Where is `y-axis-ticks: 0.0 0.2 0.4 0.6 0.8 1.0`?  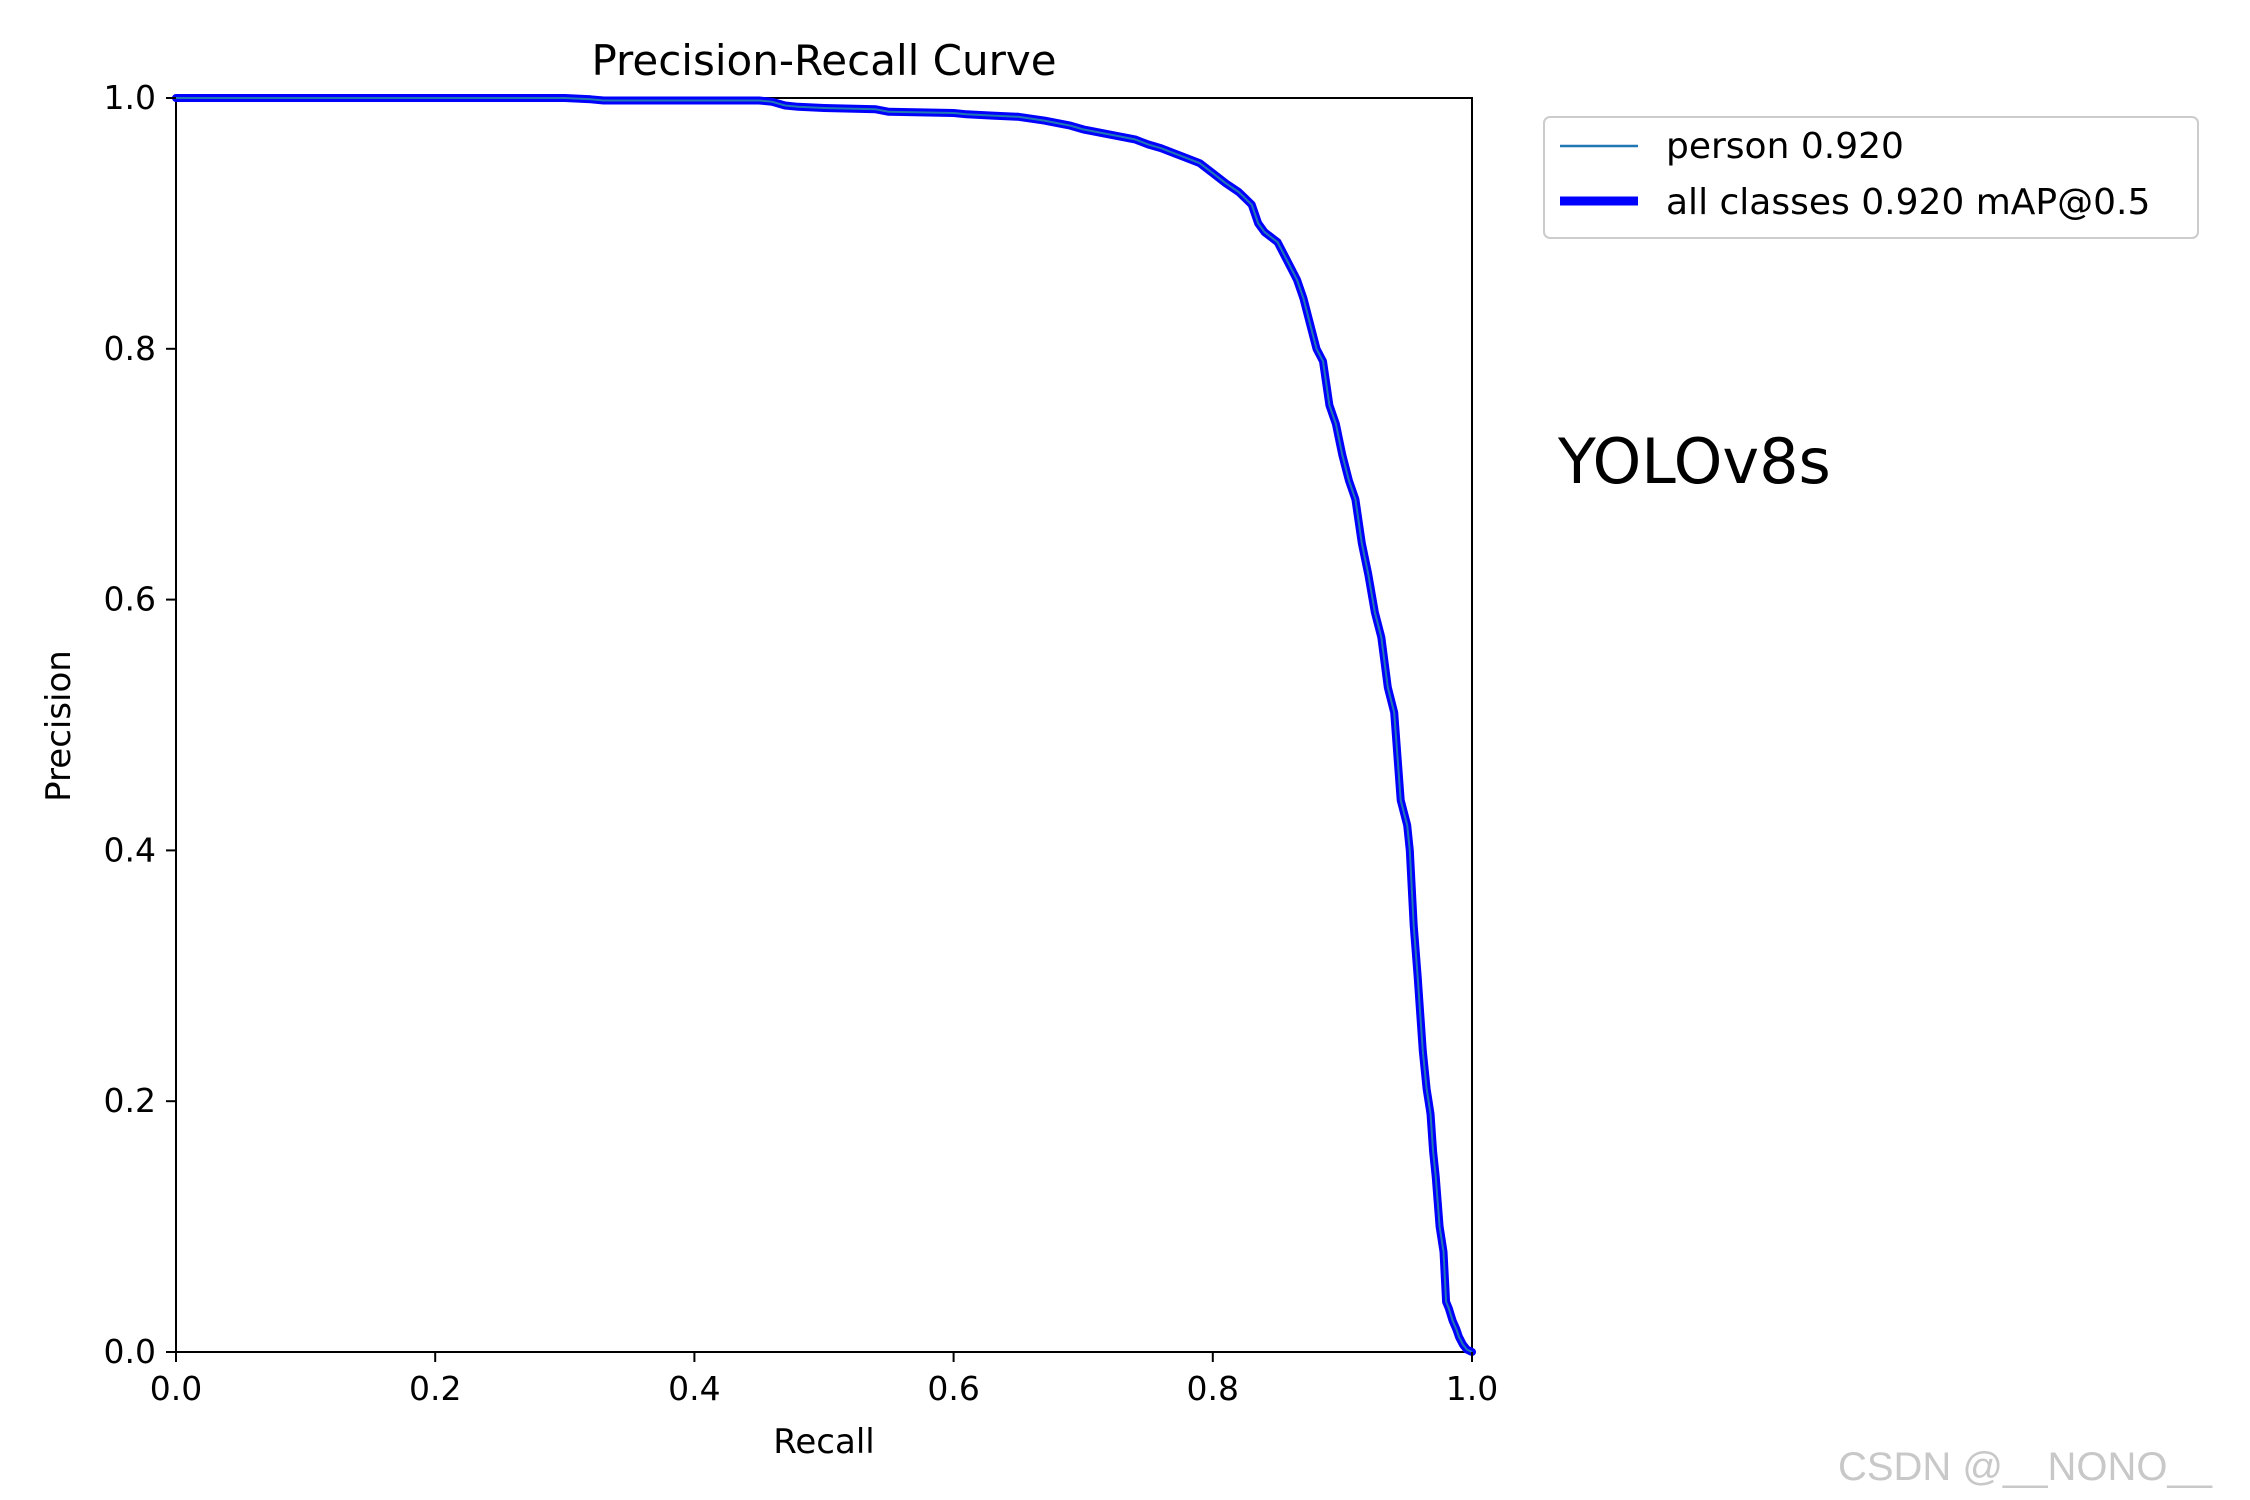 y-axis-ticks: 0.0 0.2 0.4 0.6 0.8 1.0 is located at coordinates (140, 724).